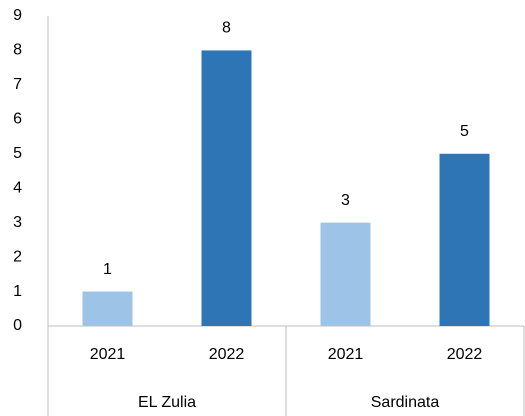 The height and width of the screenshot is (416, 525). Describe the element at coordinates (17, 222) in the screenshot. I see `y-tick-label: 3` at that location.